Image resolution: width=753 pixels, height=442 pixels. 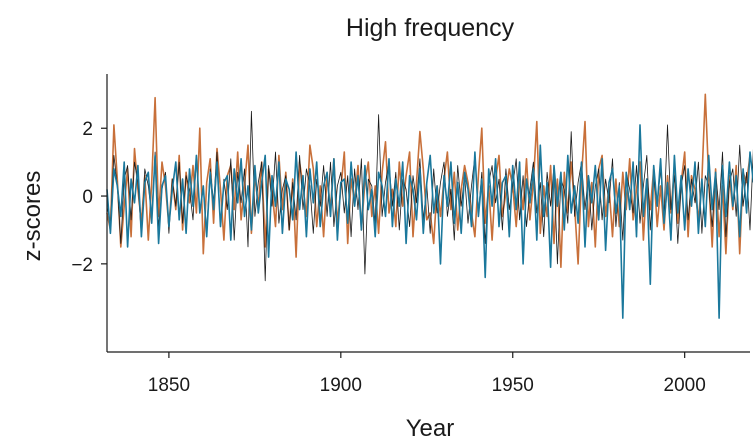 What do you see at coordinates (427, 374) in the screenshot?
I see `x-axis-ticks: 1850 1900 1950 2000` at bounding box center [427, 374].